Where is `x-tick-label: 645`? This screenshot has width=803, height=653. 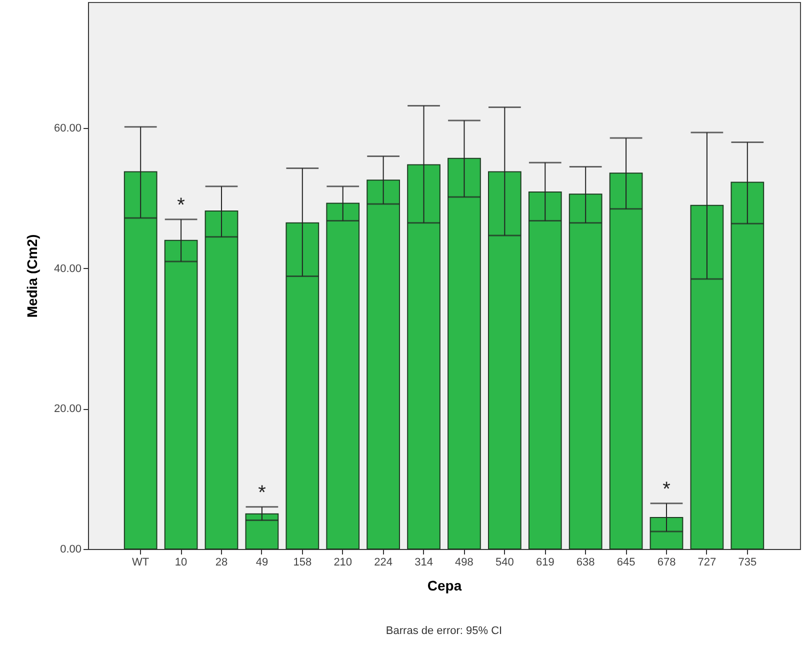
x-tick-label: 645 is located at coordinates (626, 562).